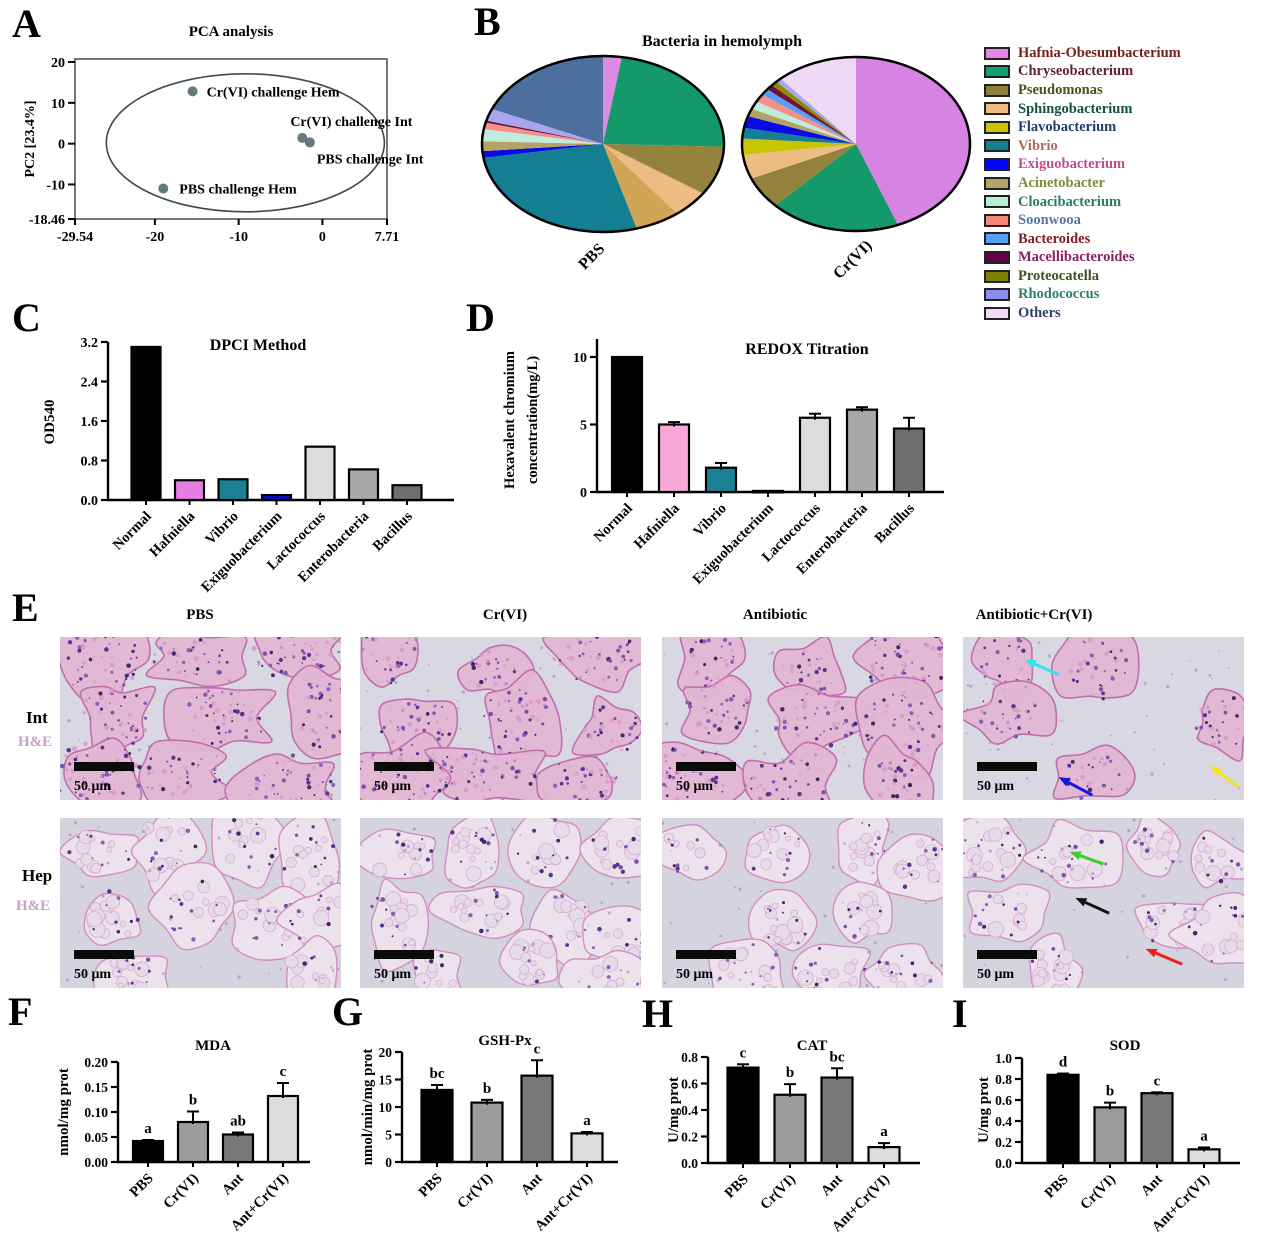 This screenshot has height=1240, width=1269. Describe the element at coordinates (1125, 1046) in the screenshot. I see `chart-title: SOD` at that location.